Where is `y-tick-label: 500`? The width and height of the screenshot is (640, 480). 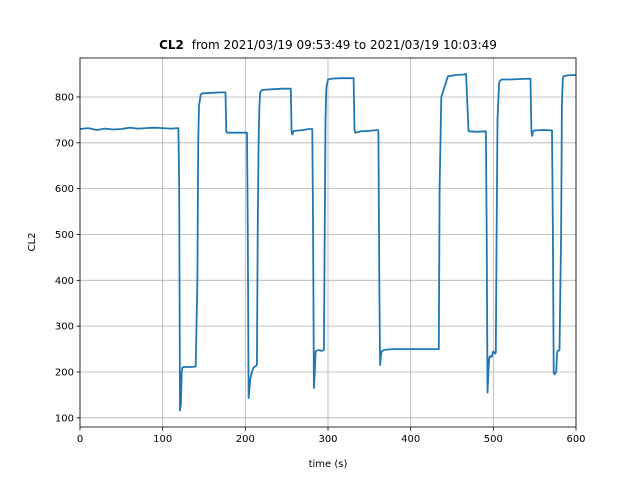 y-tick-label: 500 is located at coordinates (64, 235).